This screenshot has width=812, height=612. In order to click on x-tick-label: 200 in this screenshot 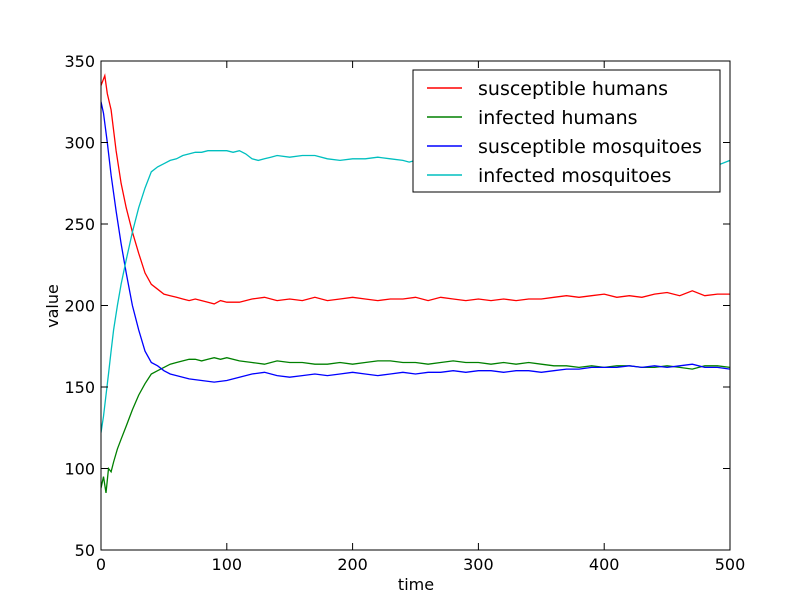, I will do `click(352, 564)`.